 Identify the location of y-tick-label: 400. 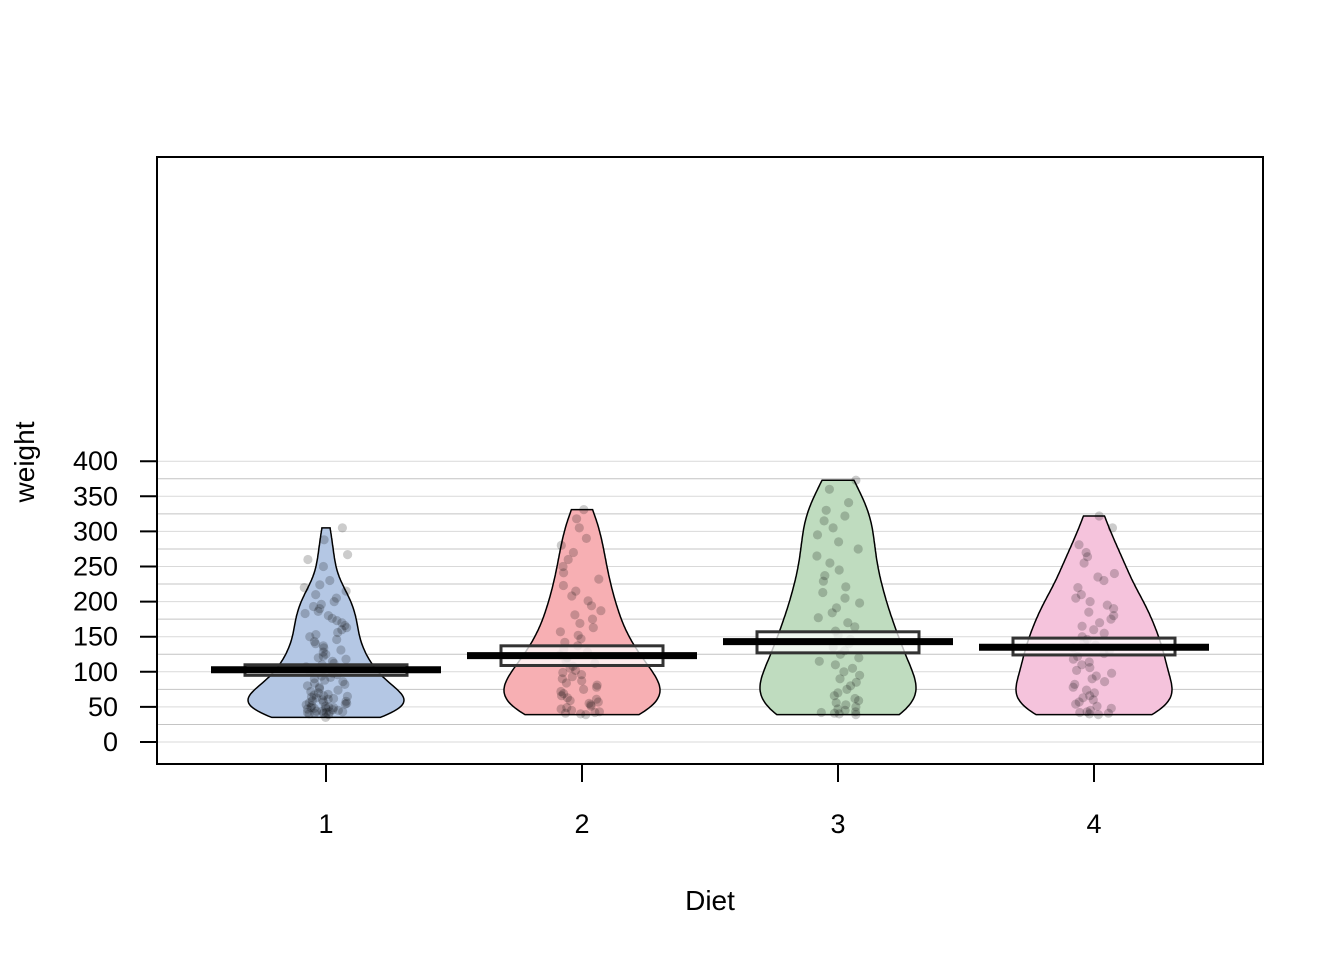
(95, 461).